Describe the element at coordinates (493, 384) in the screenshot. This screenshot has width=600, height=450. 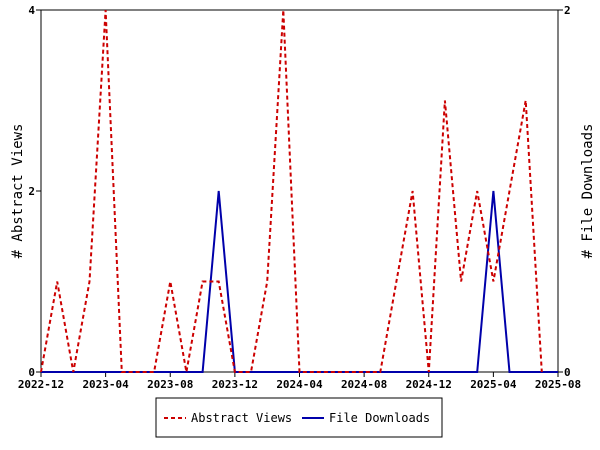
I see `x-tick-label: 2025-04` at that location.